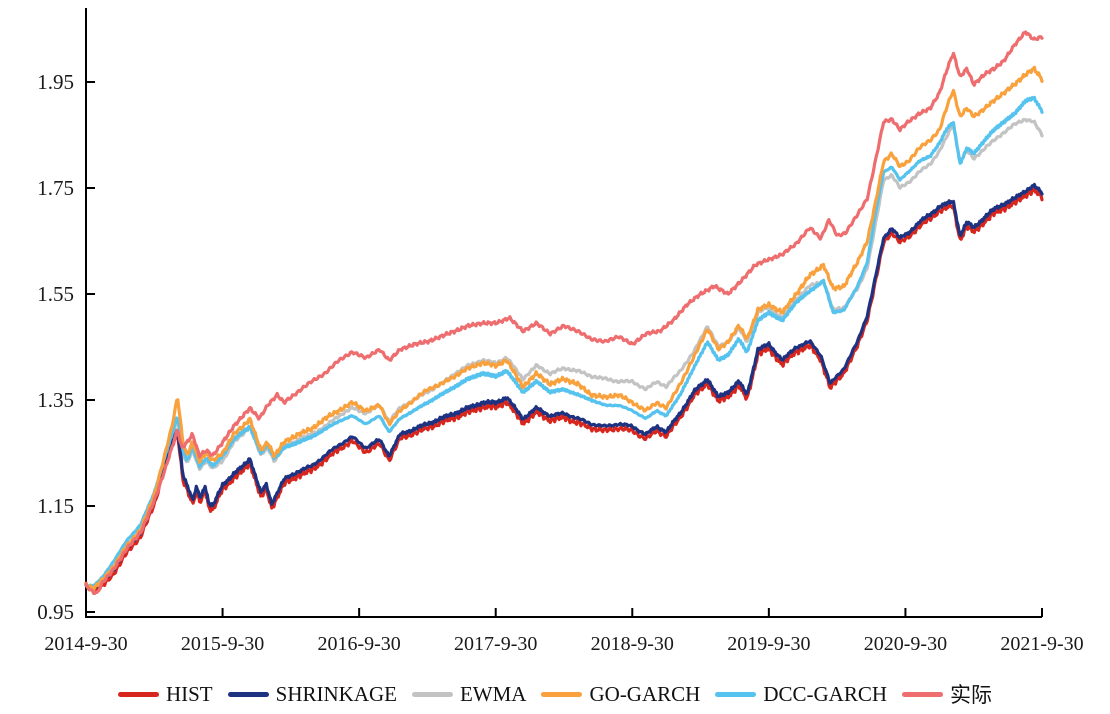  I want to click on legend-label-go-garch: GO-GARCH, so click(645, 693).